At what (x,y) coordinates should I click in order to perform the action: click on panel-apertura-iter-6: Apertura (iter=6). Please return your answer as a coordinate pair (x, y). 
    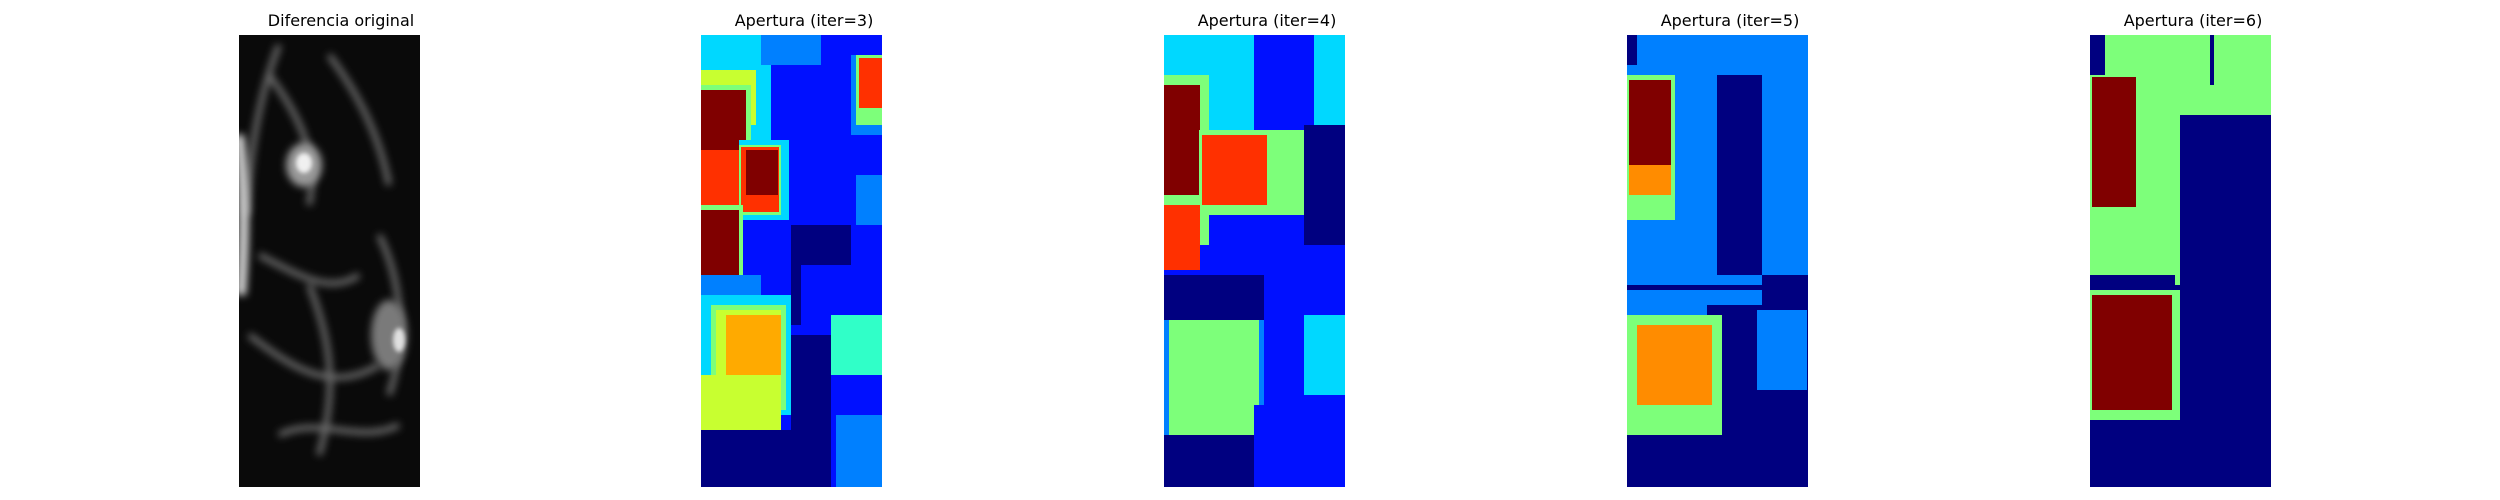
    Looking at the image, I should click on (2193, 250).